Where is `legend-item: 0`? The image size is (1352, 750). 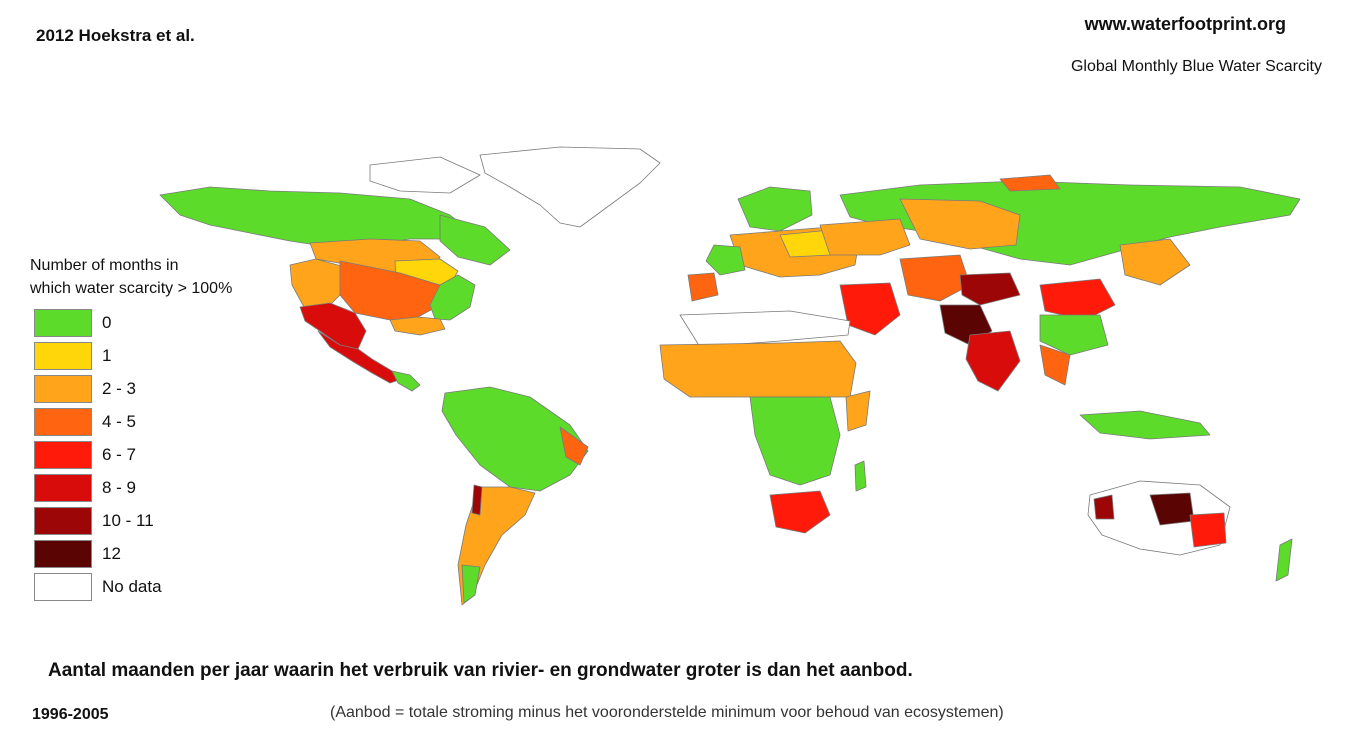
legend-item: 0 is located at coordinates (98, 322).